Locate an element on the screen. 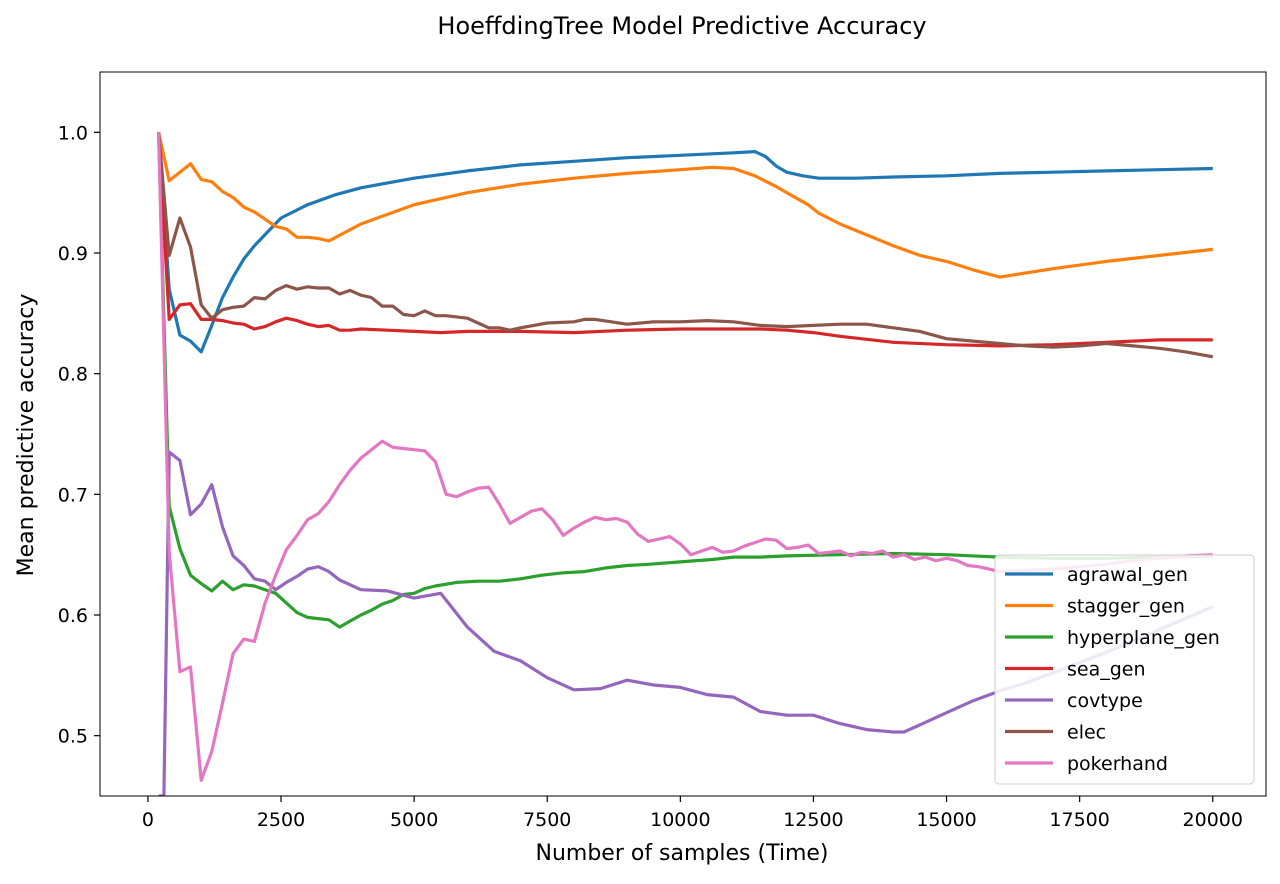 This screenshot has width=1280, height=884. y-tick-label: 0.5 is located at coordinates (73, 737).